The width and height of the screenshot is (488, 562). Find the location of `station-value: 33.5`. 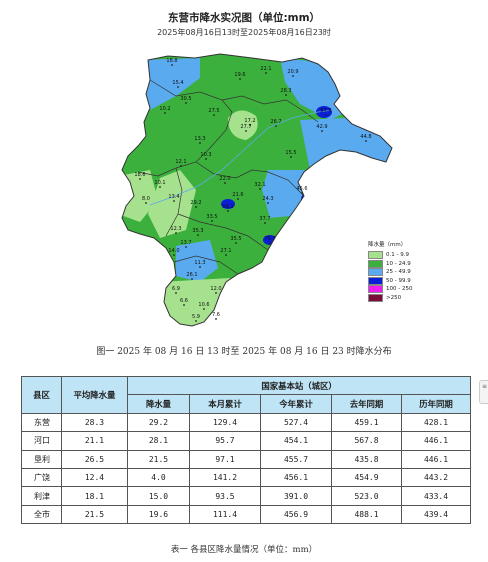

station-value: 33.5 is located at coordinates (211, 217).